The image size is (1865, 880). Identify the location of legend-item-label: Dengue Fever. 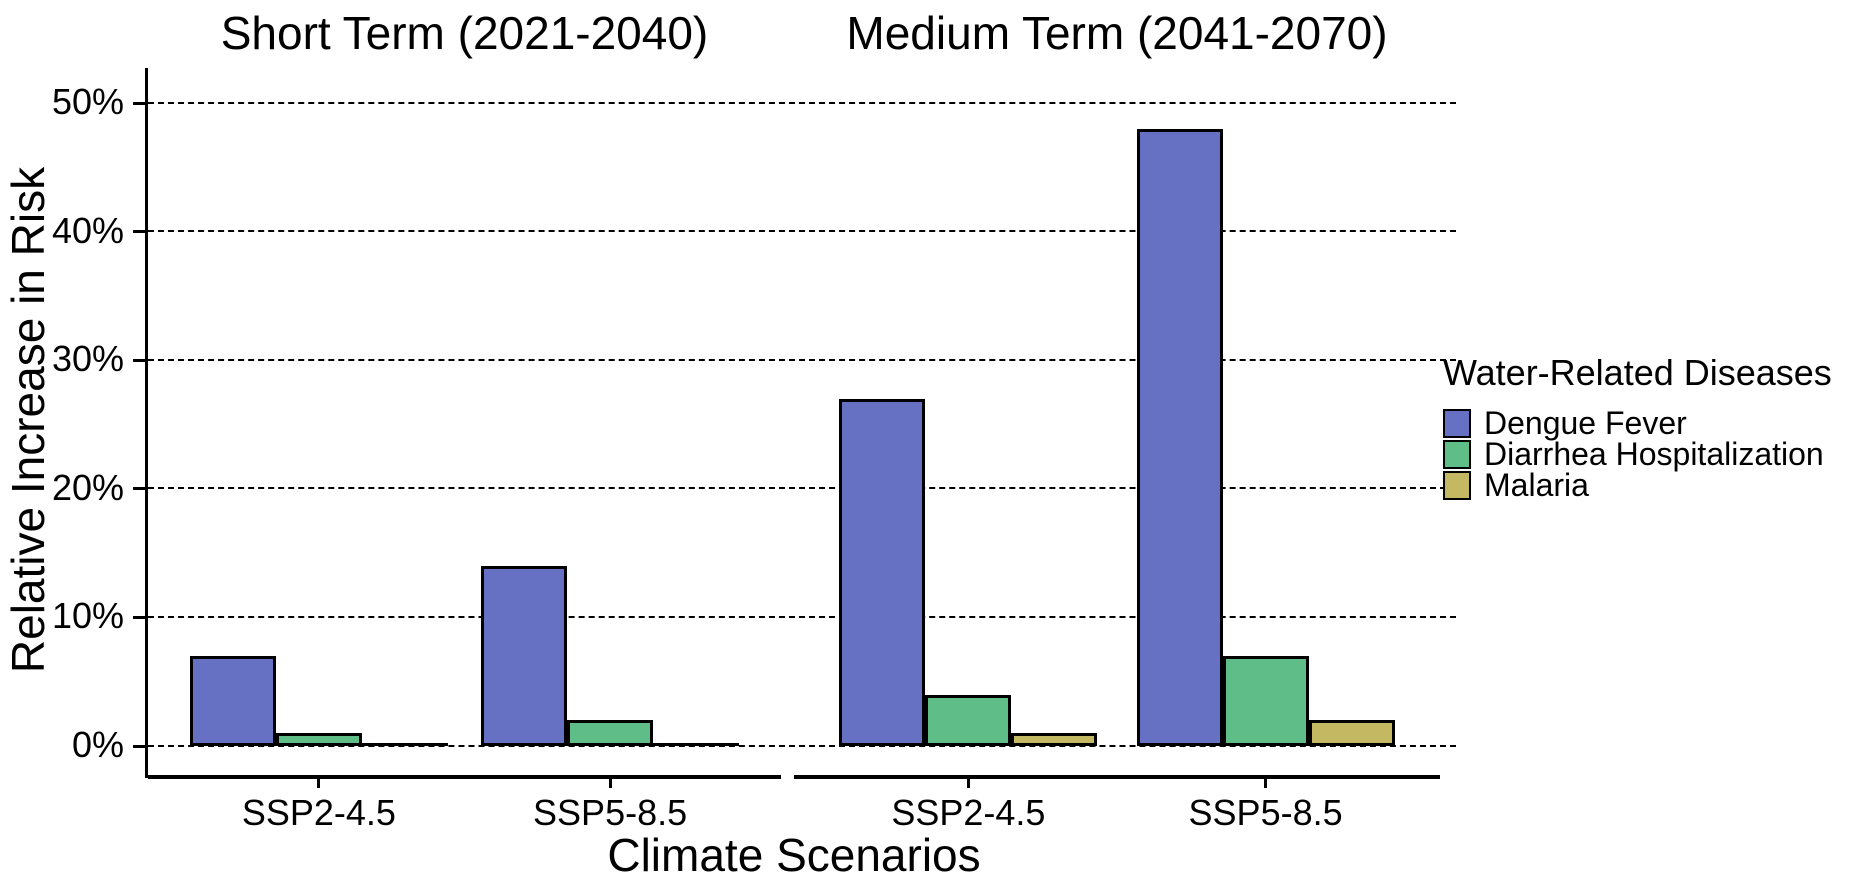
(1585, 423).